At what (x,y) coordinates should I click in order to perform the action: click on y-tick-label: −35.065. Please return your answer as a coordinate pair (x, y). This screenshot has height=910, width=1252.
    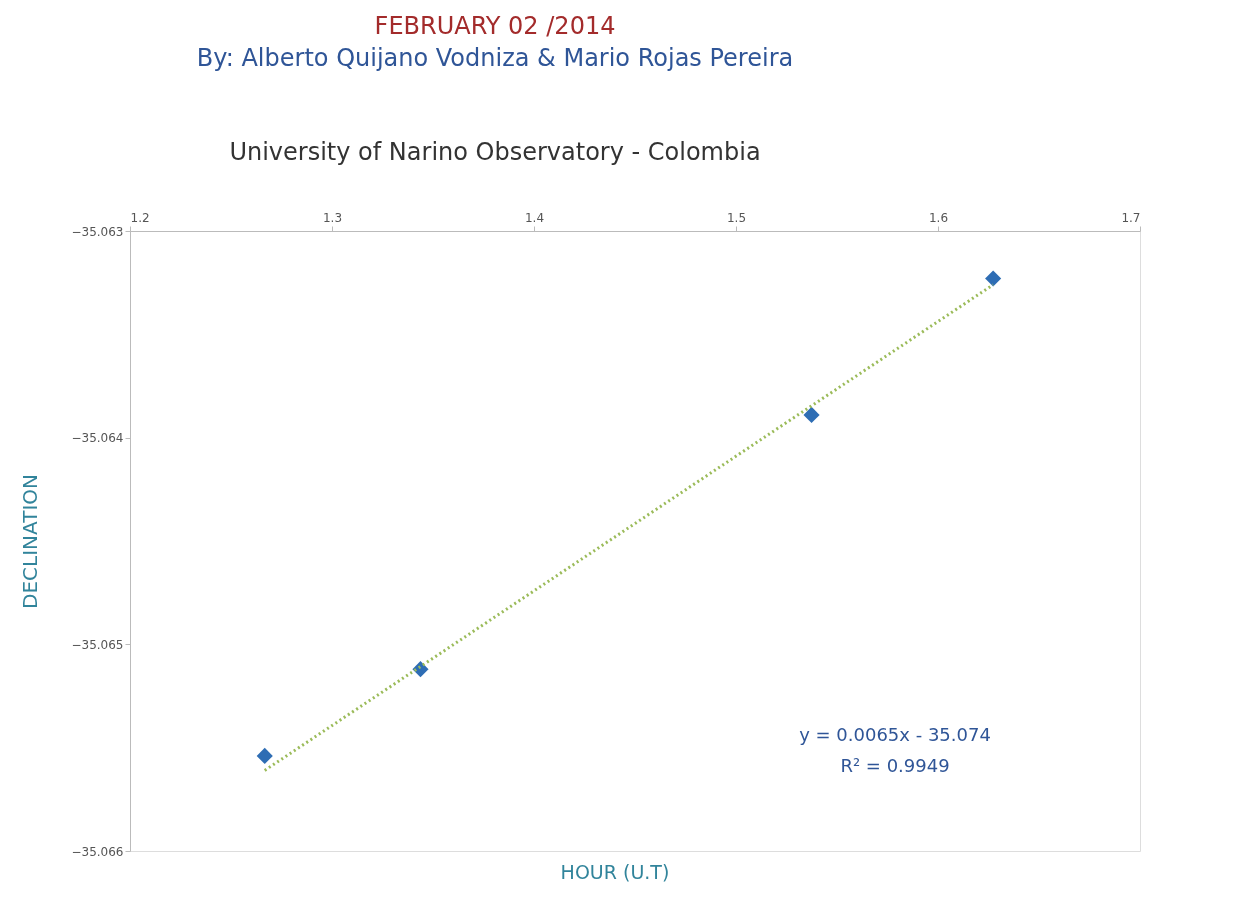
    Looking at the image, I should click on (97, 644).